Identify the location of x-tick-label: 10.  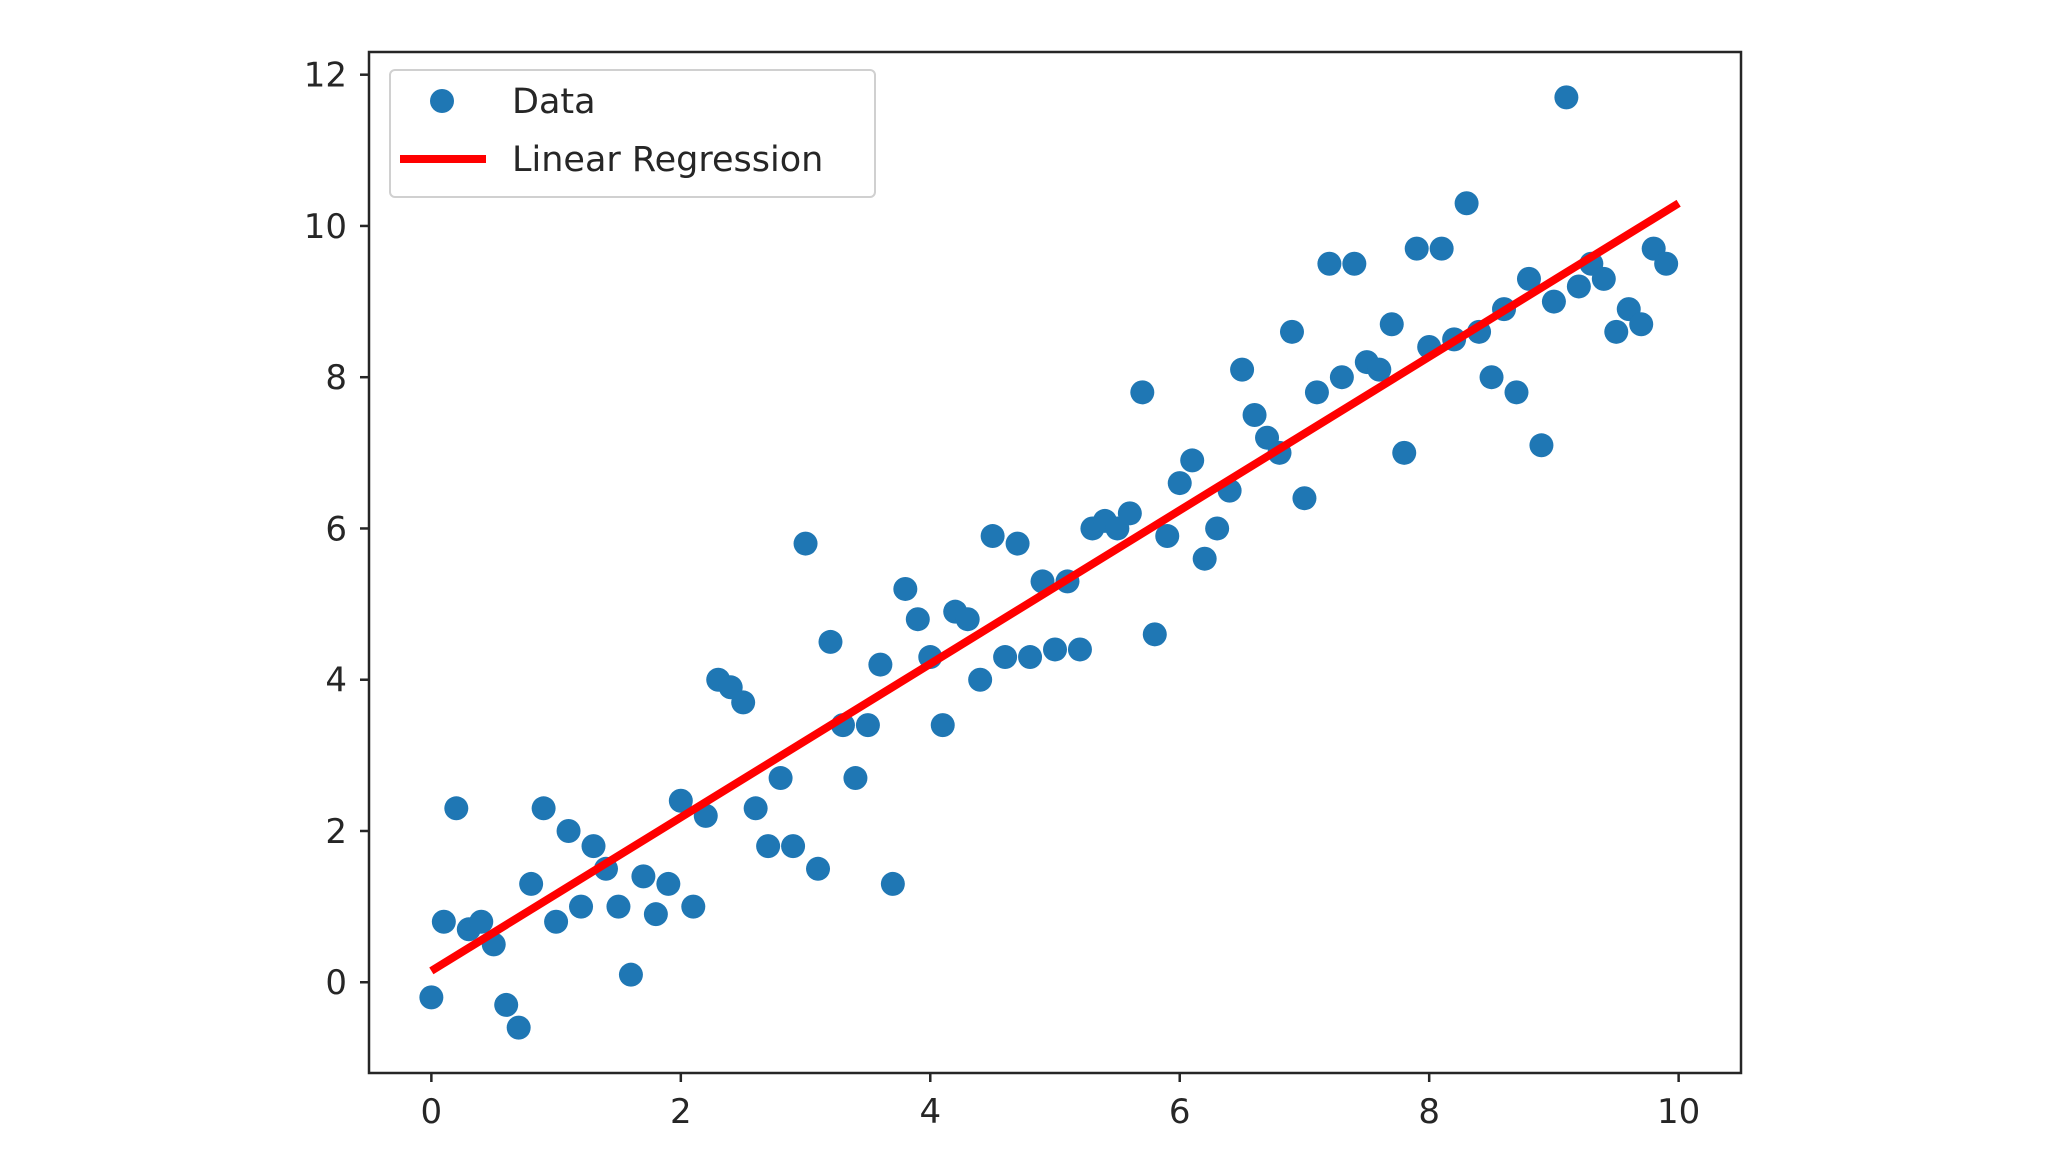
(1678, 1112).